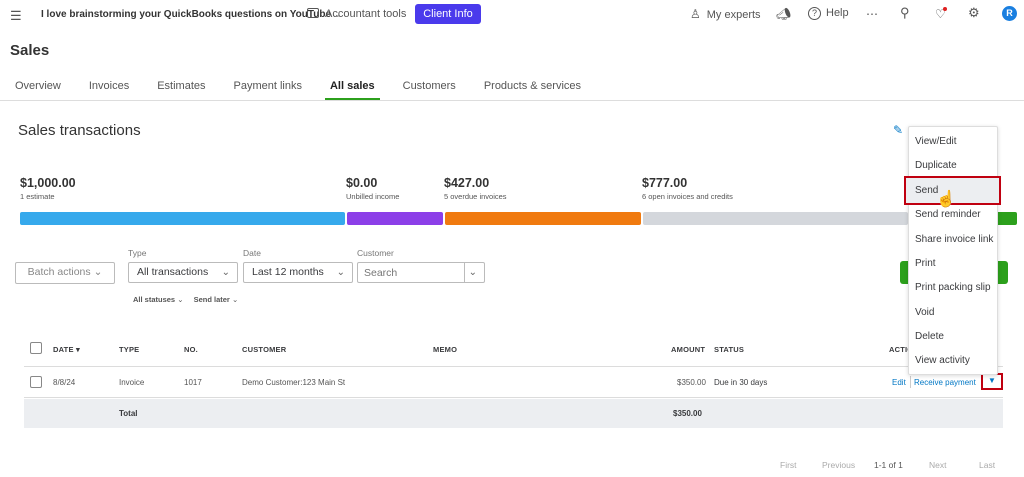 The height and width of the screenshot is (477, 1024). What do you see at coordinates (36, 382) in the screenshot?
I see `row-checkbox` at bounding box center [36, 382].